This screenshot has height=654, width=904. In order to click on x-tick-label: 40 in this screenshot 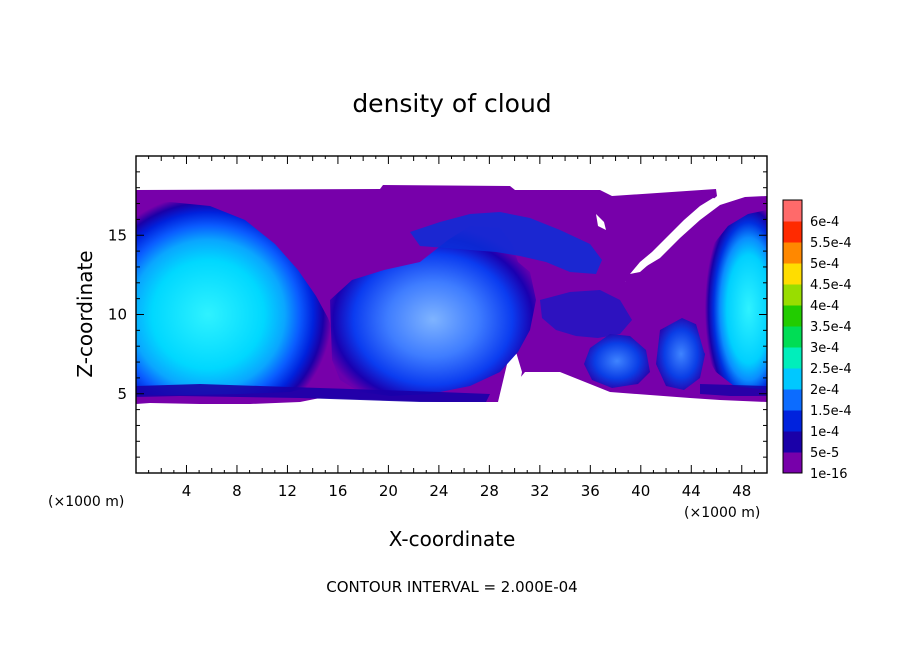, I will do `click(640, 491)`.